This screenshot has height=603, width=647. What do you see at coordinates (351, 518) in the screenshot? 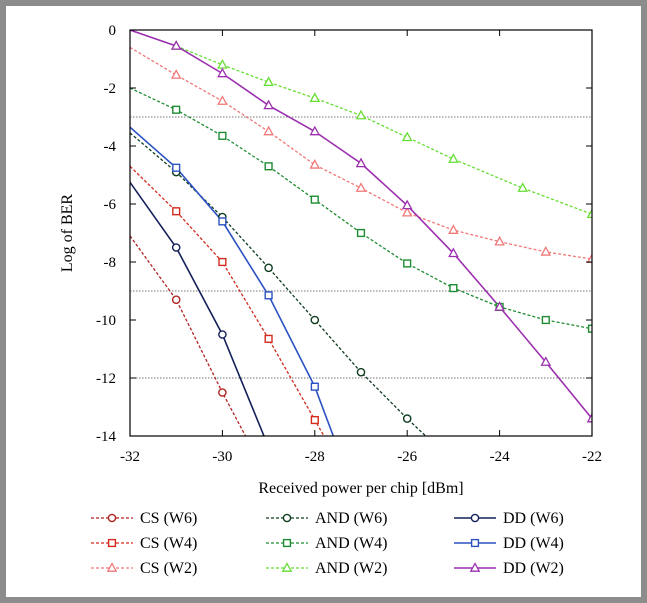
I see `legend-label-and-w6: AND (W6)` at bounding box center [351, 518].